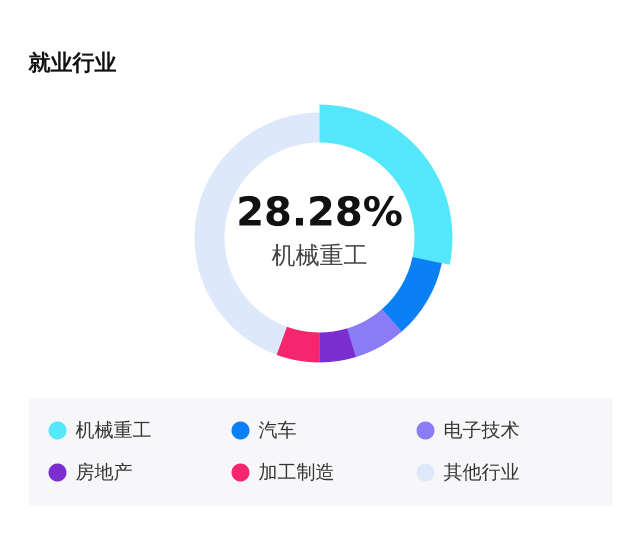 The width and height of the screenshot is (640, 533). What do you see at coordinates (319, 213) in the screenshot?
I see `data-label: 28.28%` at bounding box center [319, 213].